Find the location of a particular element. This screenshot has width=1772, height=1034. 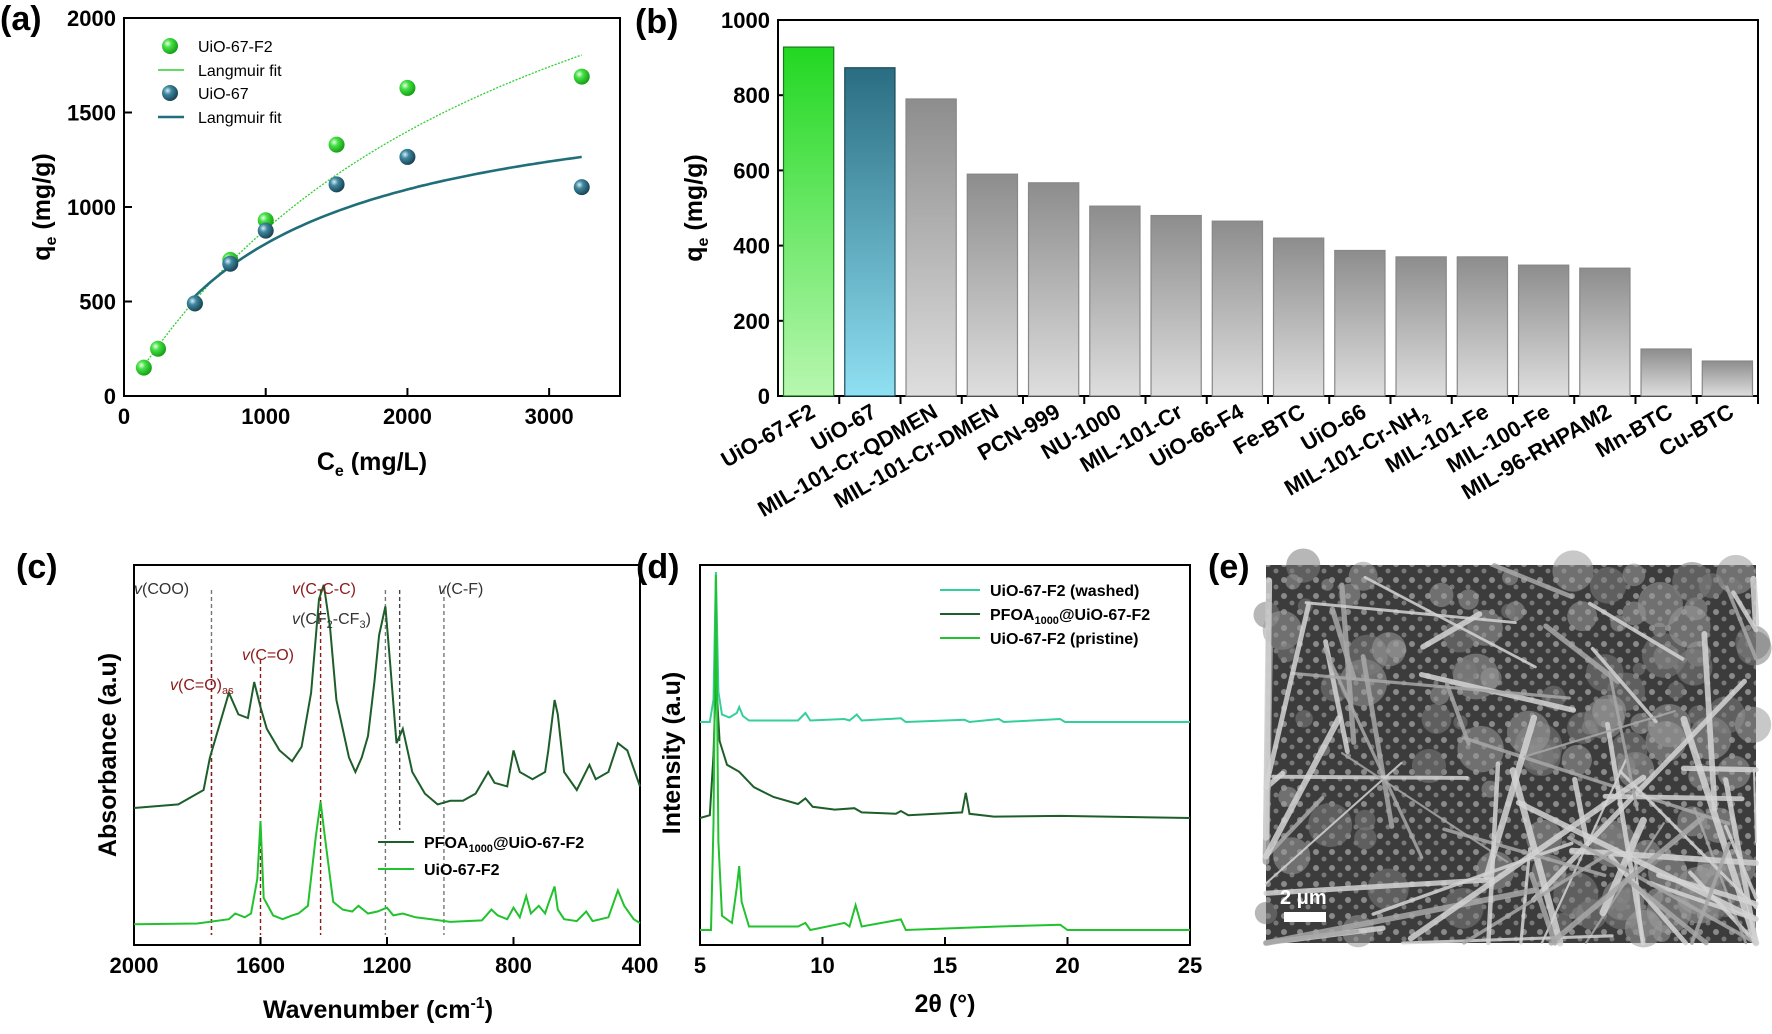

y-tick-label: 2000 is located at coordinates (91, 18).